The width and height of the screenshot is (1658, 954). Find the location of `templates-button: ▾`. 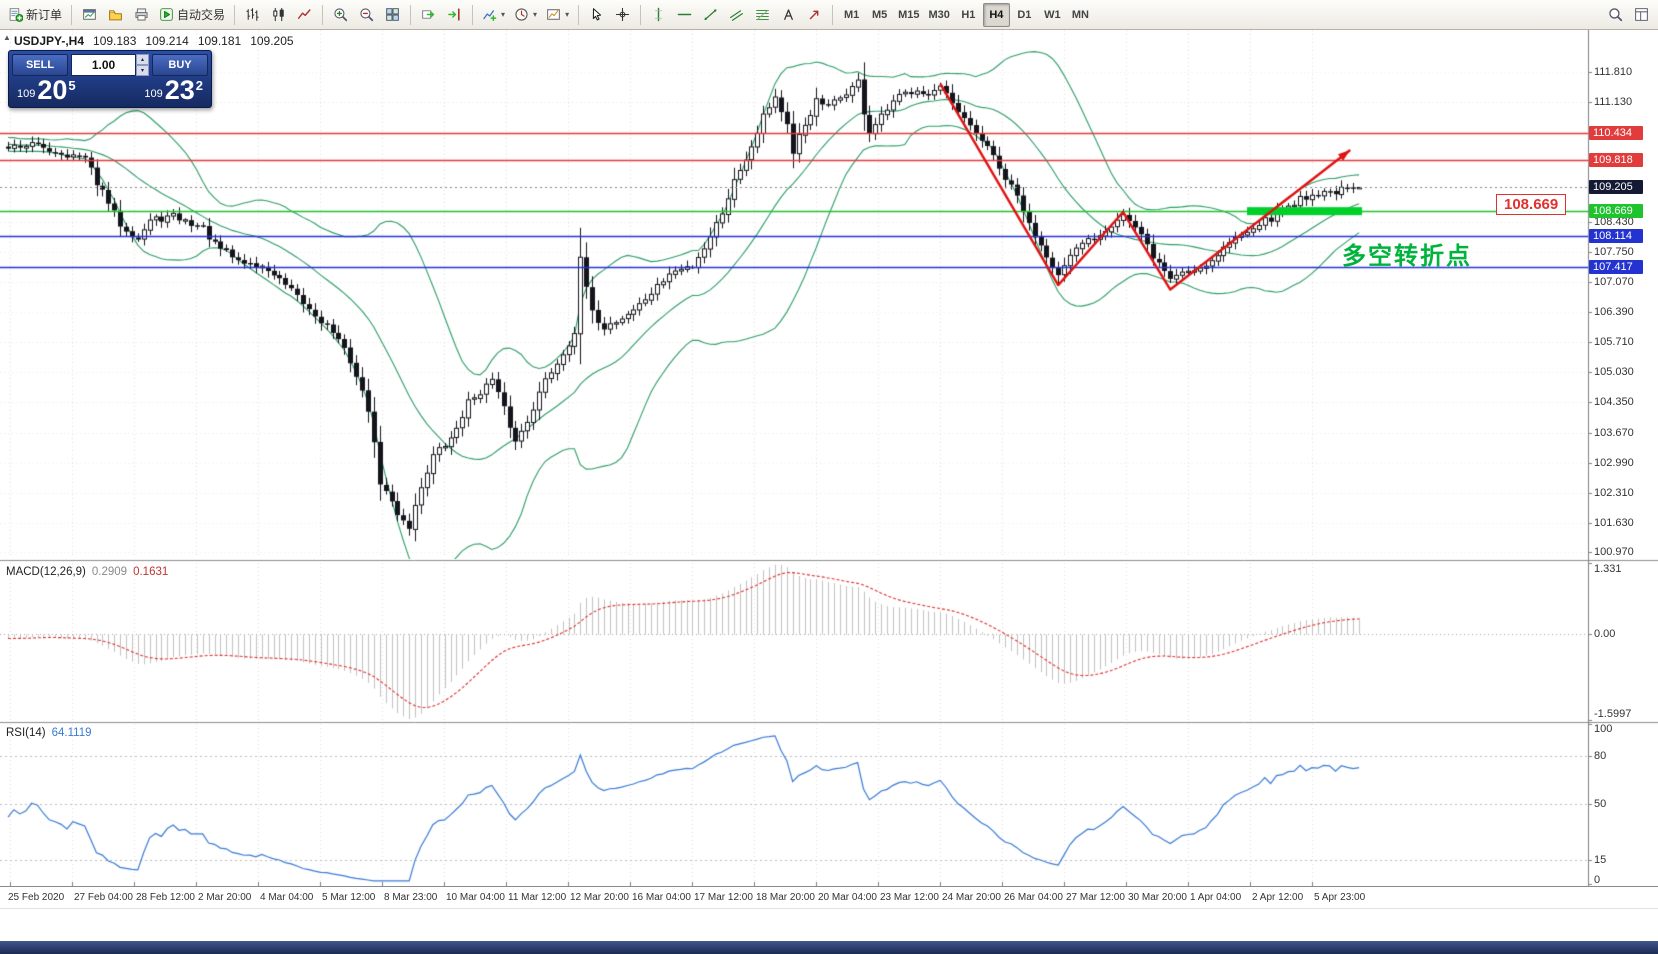

templates-button: ▾ is located at coordinates (557, 15).